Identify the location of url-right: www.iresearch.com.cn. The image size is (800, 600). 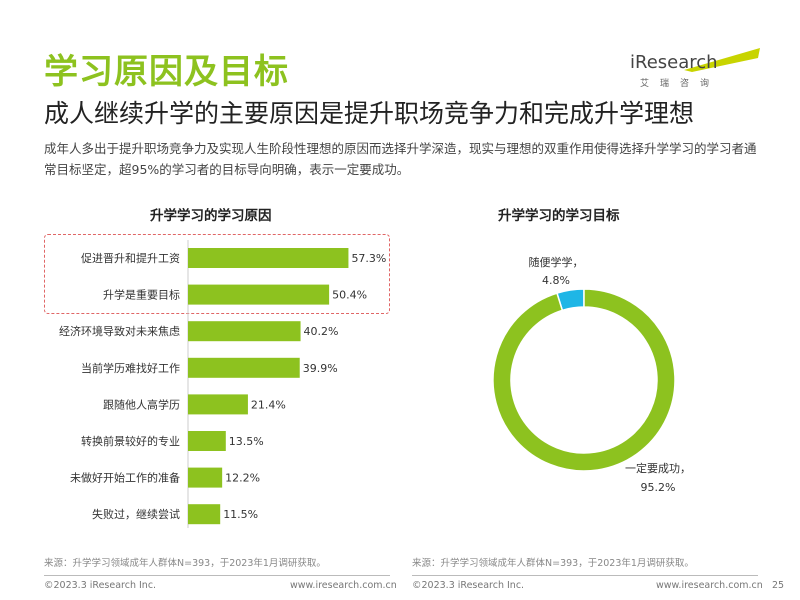
(709, 585).